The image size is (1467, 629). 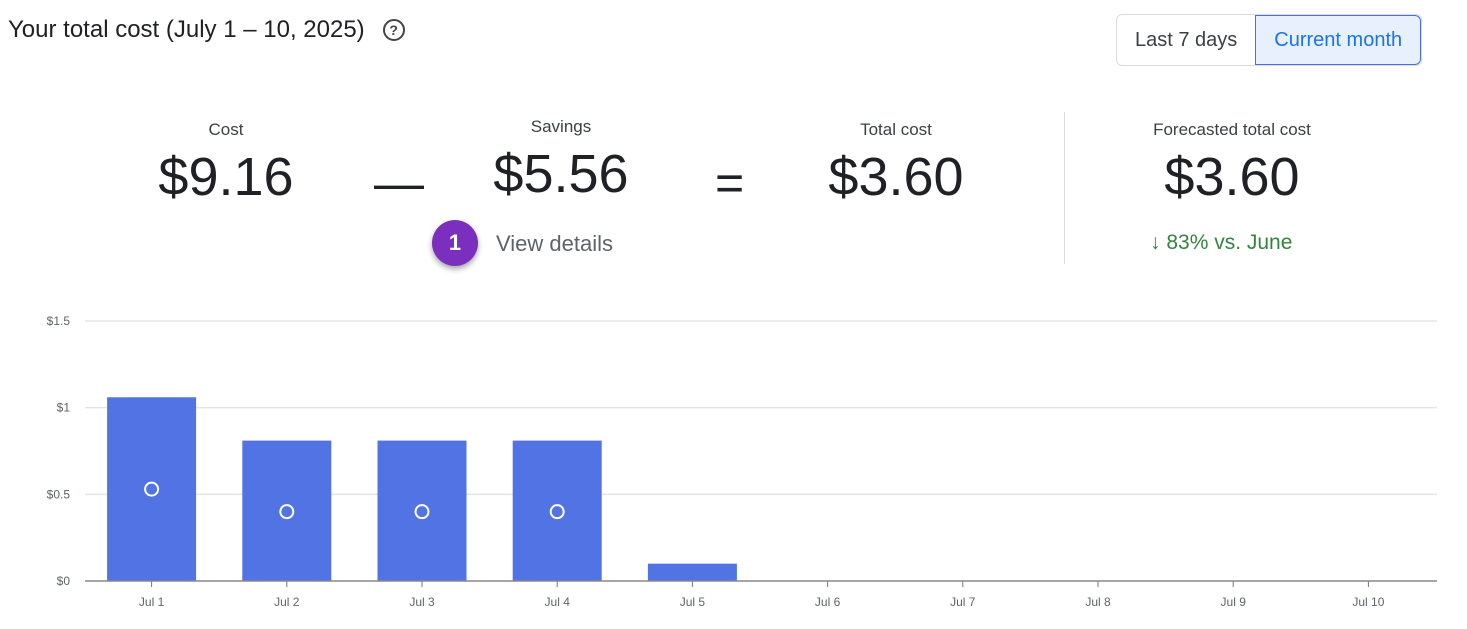 What do you see at coordinates (59, 494) in the screenshot?
I see `y-tick-label: $0.5` at bounding box center [59, 494].